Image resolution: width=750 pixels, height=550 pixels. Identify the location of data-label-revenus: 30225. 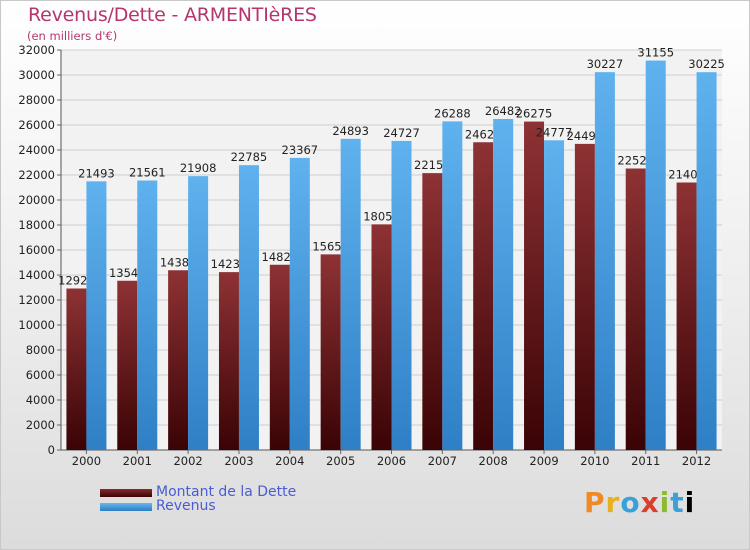
(706, 64).